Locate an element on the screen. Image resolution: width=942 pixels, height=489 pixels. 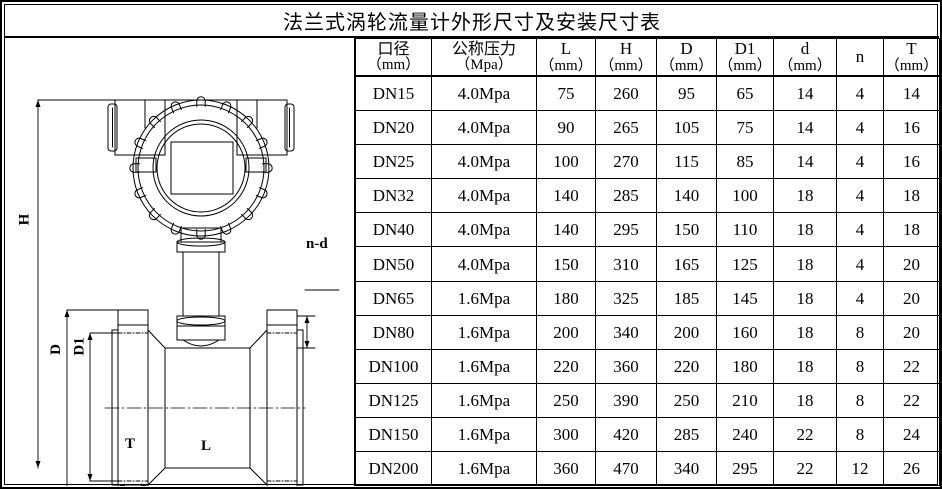
dimension-label-L: L is located at coordinates (206, 446).